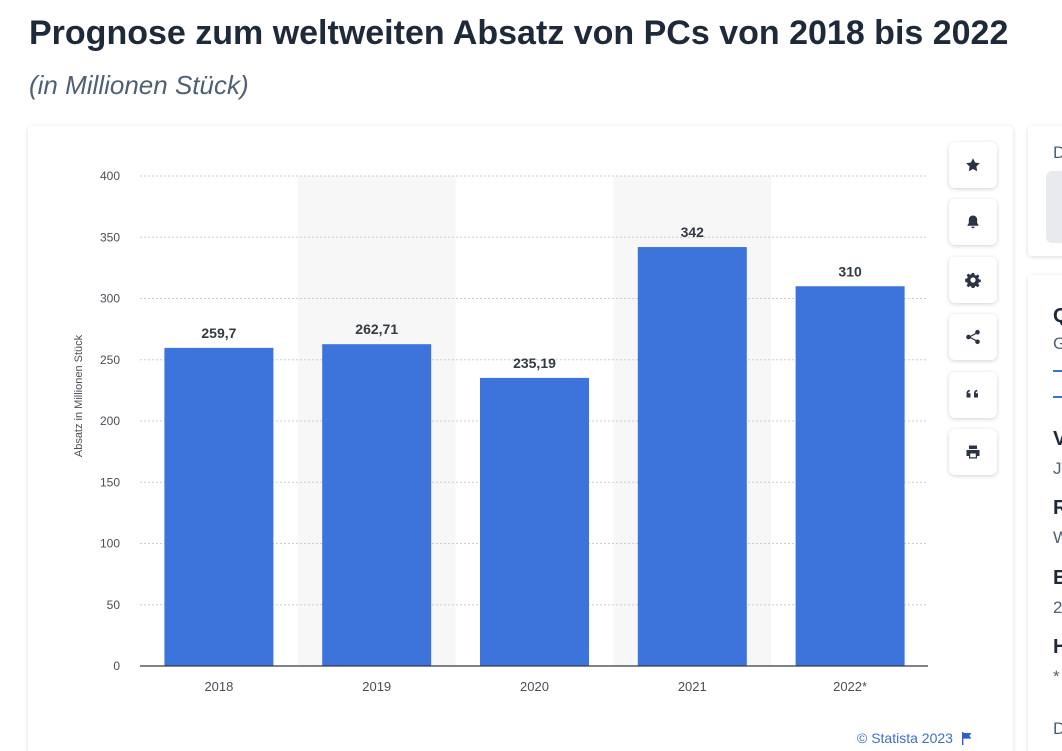 The image size is (1062, 751). What do you see at coordinates (1057, 316) in the screenshot?
I see `side-heading: Q` at bounding box center [1057, 316].